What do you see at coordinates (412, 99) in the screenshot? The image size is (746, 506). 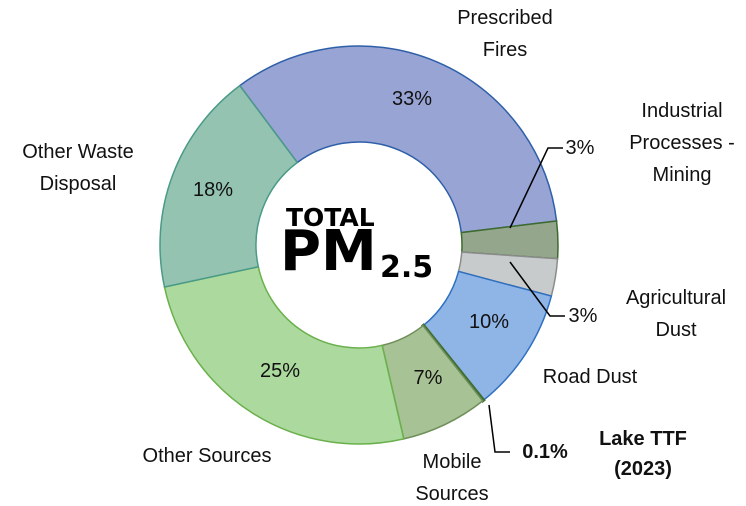 I see `value-label: 33%` at bounding box center [412, 99].